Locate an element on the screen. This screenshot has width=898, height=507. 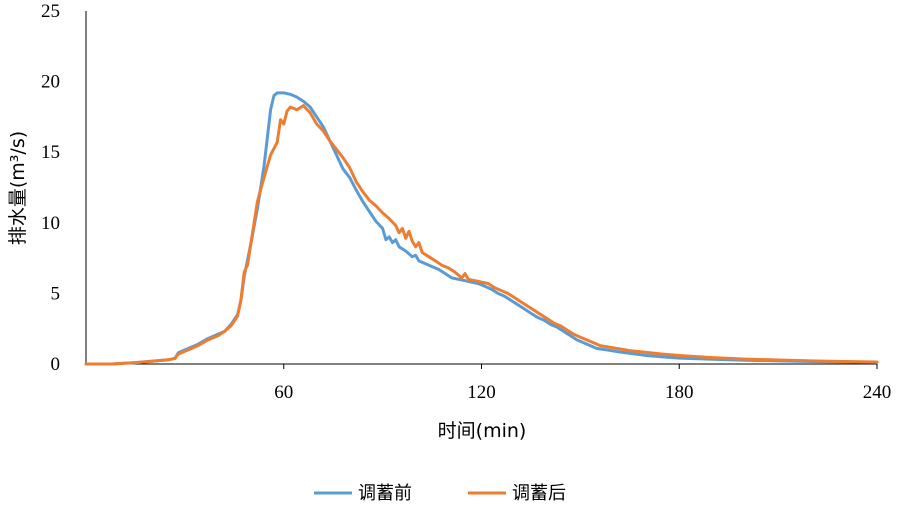
x-tick-label: 240 is located at coordinates (877, 392).